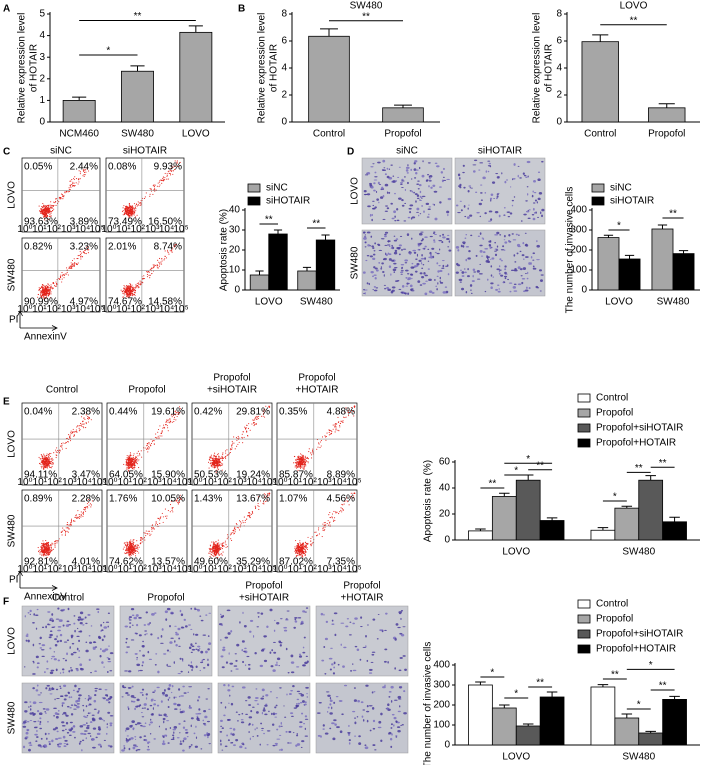 This screenshot has height=765, width=709. What do you see at coordinates (109, 482) in the screenshot?
I see `flow-axis-tick: 10⁰` at bounding box center [109, 482].